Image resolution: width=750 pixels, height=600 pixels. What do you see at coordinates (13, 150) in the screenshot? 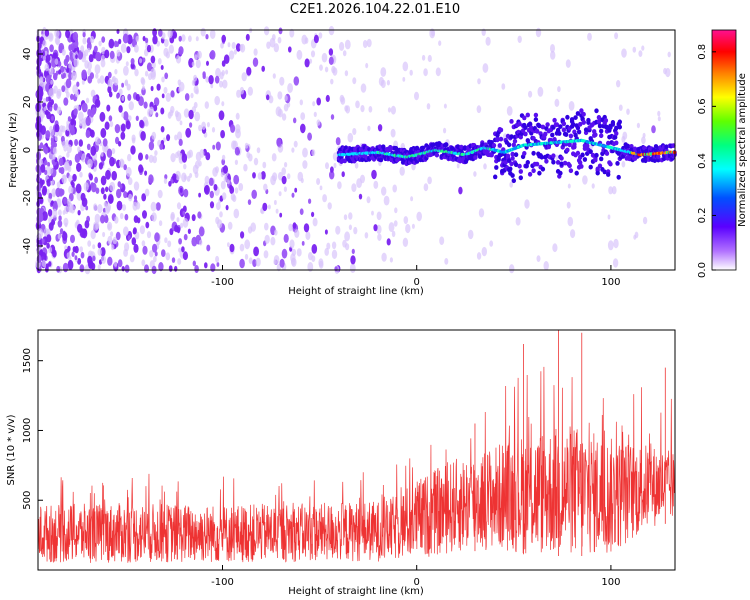
I see `spectrogram-y-label: Frequency (Hz)` at bounding box center [13, 150].